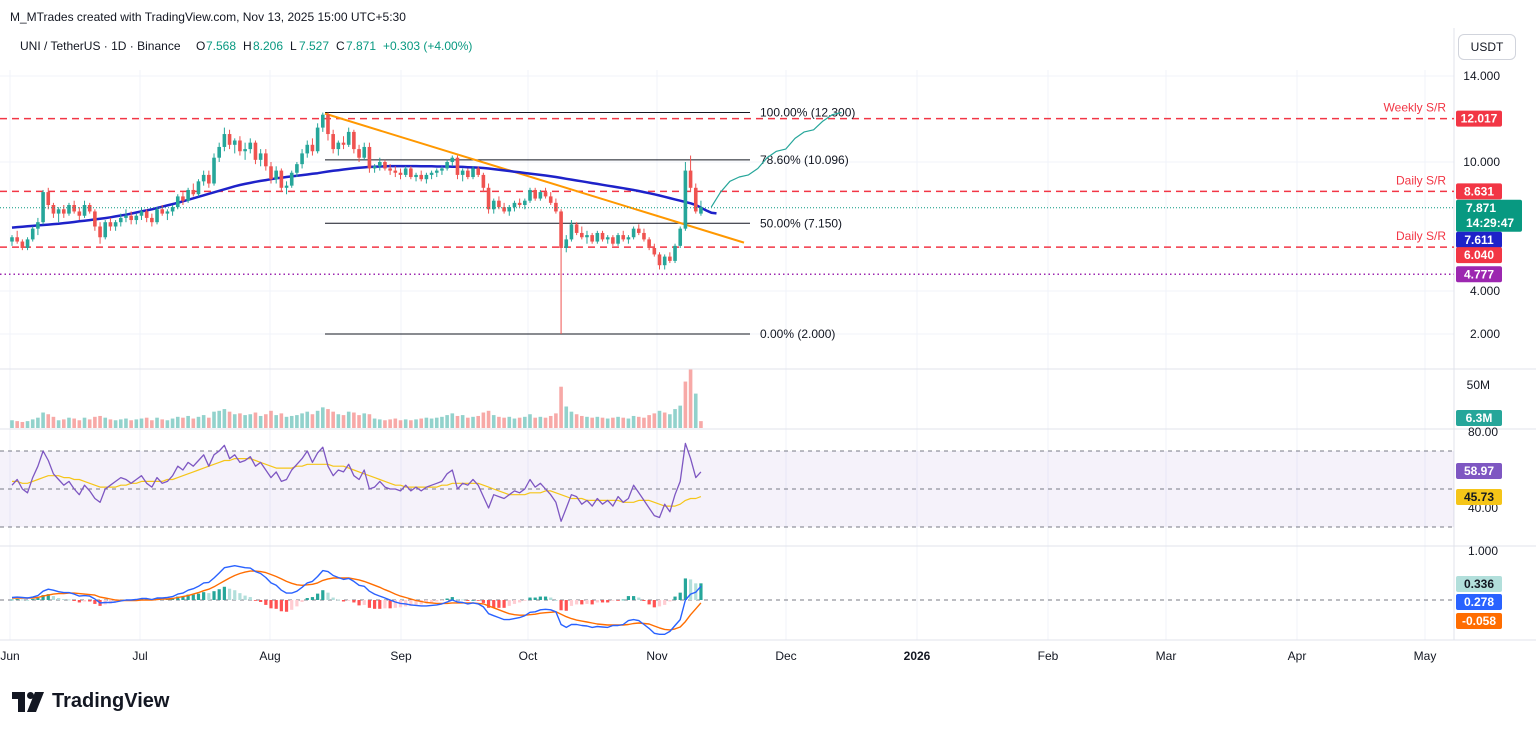 Image resolution: width=1536 pixels, height=734 pixels. What do you see at coordinates (293, 46) in the screenshot?
I see `low-label: L` at bounding box center [293, 46].